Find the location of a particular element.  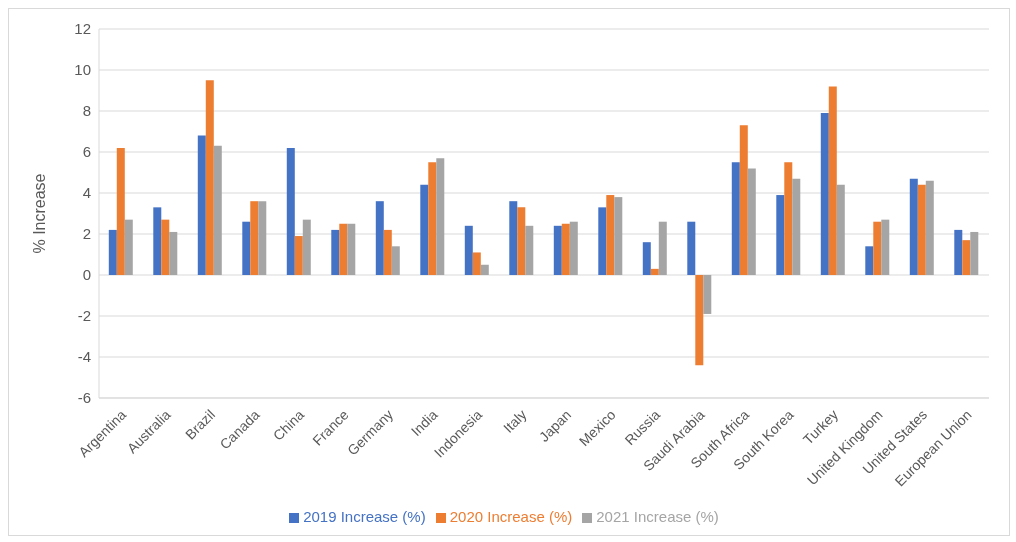

y-tick-label: -6 is located at coordinates (84, 398).